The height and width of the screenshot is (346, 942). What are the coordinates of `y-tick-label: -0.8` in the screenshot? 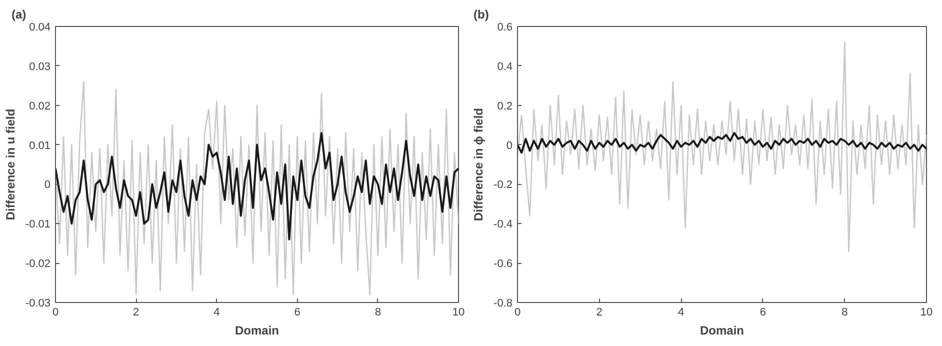 It's located at (503, 304).